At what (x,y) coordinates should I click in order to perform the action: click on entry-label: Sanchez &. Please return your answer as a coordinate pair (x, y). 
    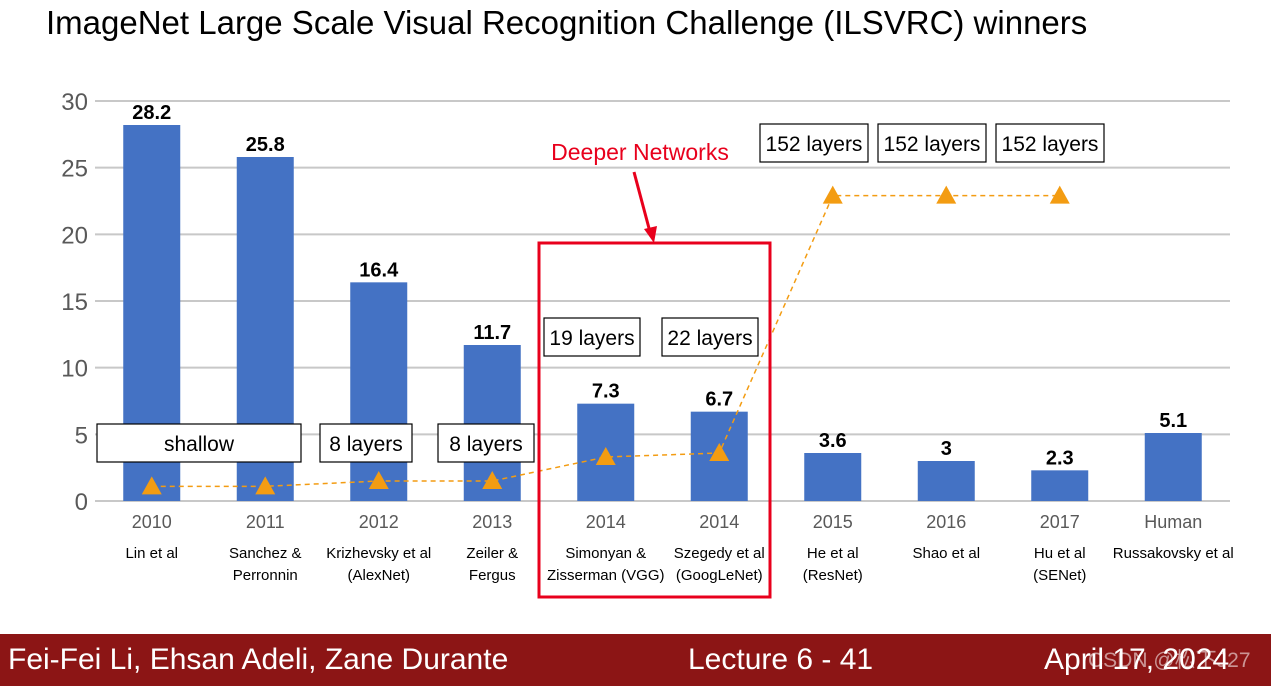
    Looking at the image, I should click on (265, 553).